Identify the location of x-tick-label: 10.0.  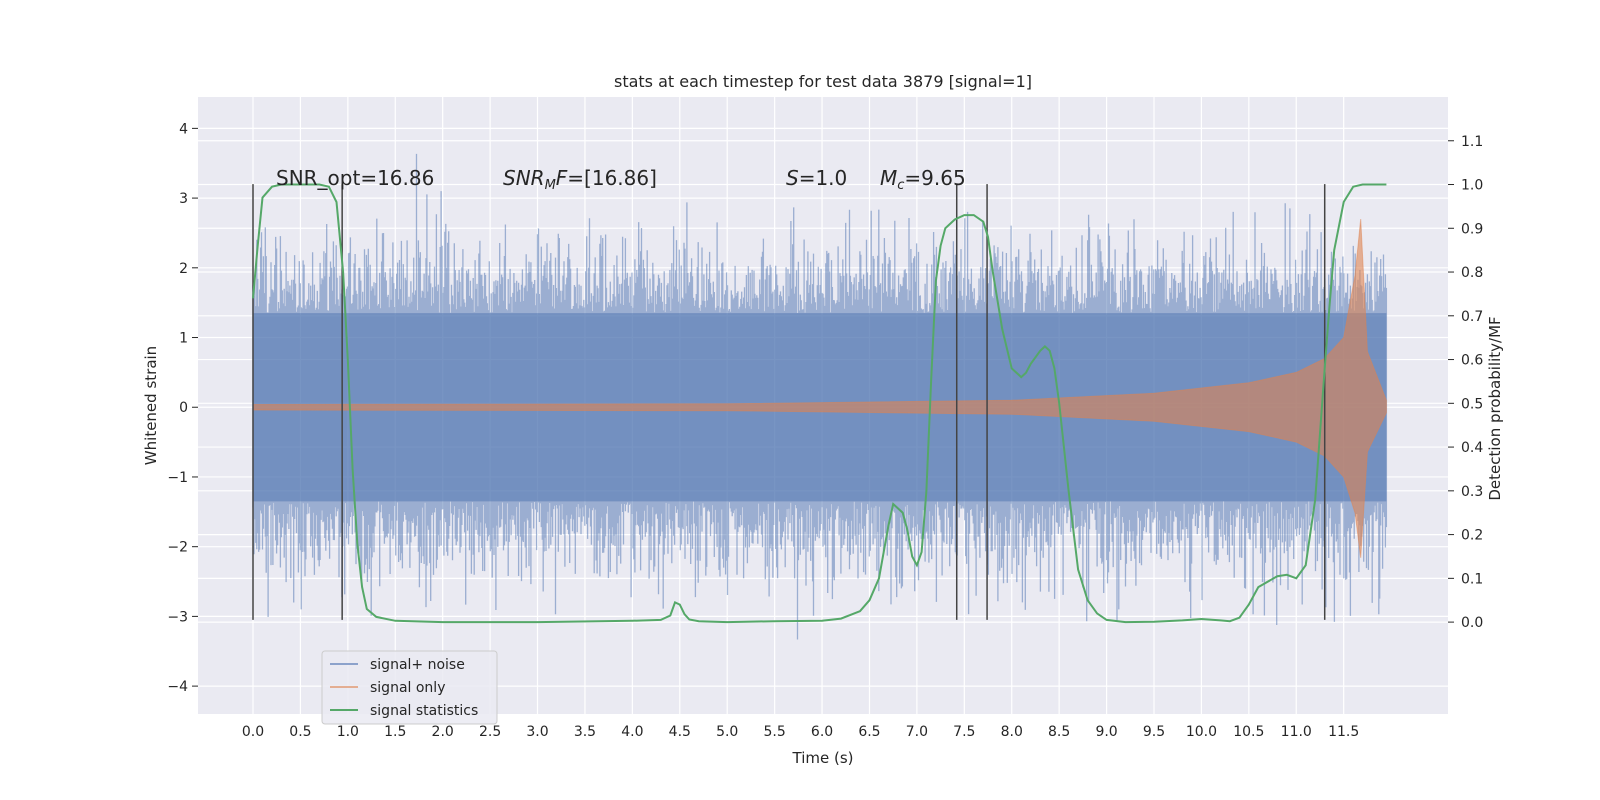
(1201, 732).